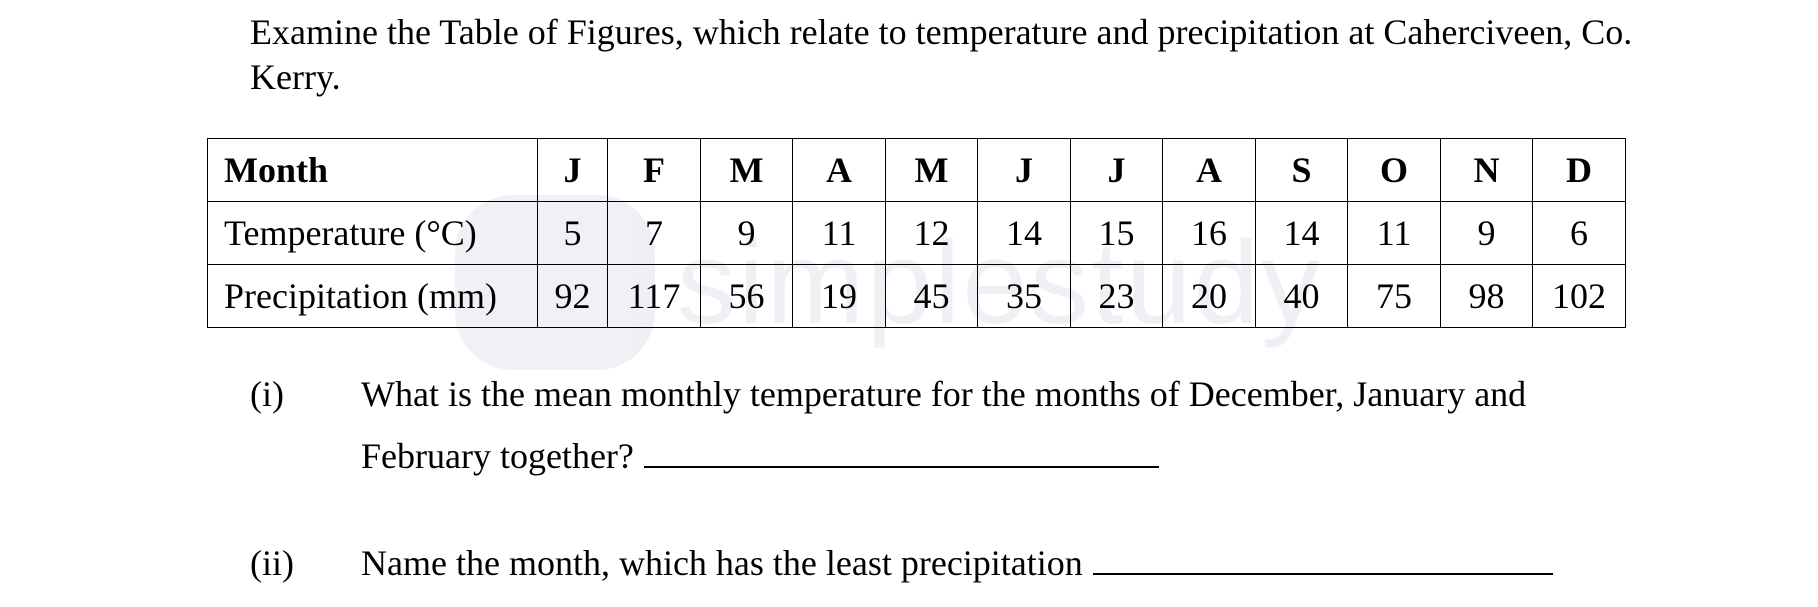 The height and width of the screenshot is (607, 1818). I want to click on table-cell: 23, so click(1116, 296).